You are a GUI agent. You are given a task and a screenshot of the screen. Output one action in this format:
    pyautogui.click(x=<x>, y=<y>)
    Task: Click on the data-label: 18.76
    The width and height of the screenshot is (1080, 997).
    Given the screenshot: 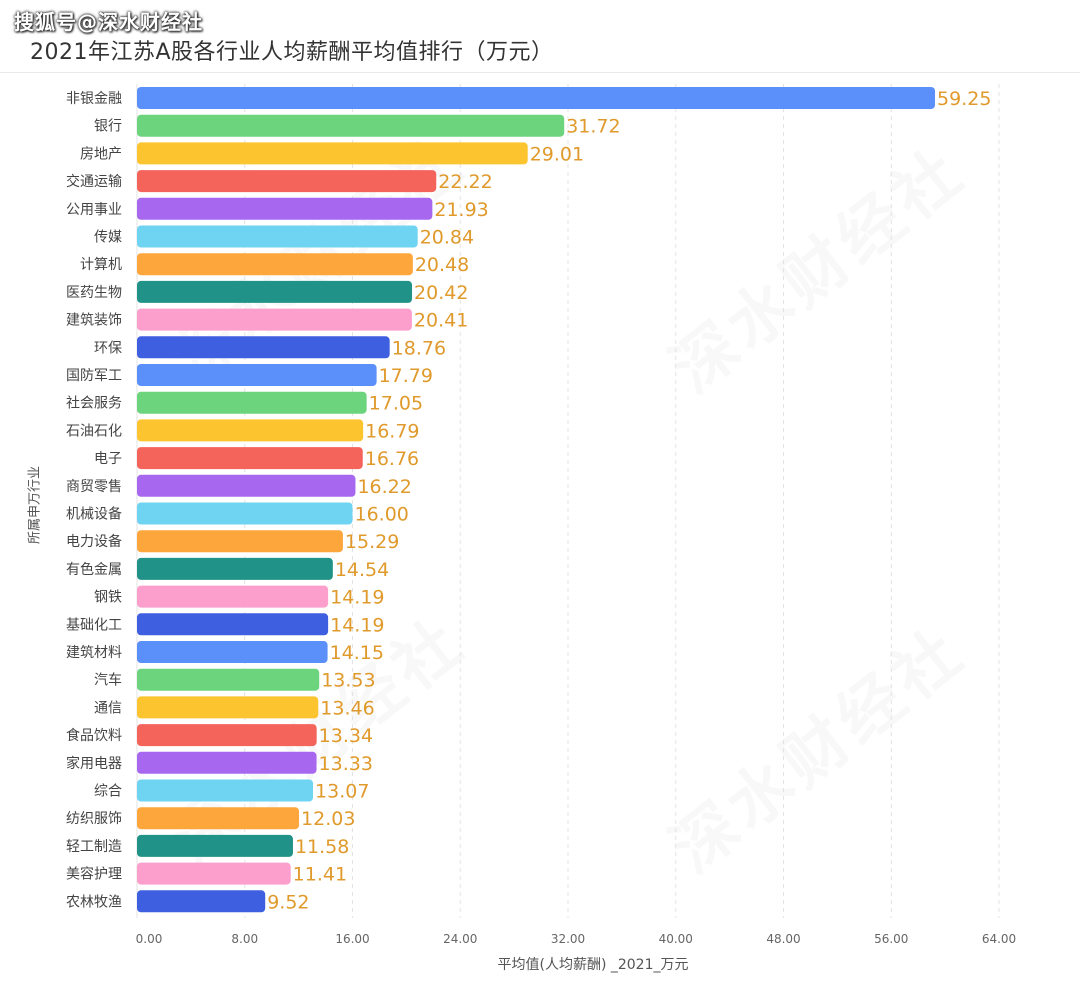 What is the action you would take?
    pyautogui.click(x=419, y=348)
    